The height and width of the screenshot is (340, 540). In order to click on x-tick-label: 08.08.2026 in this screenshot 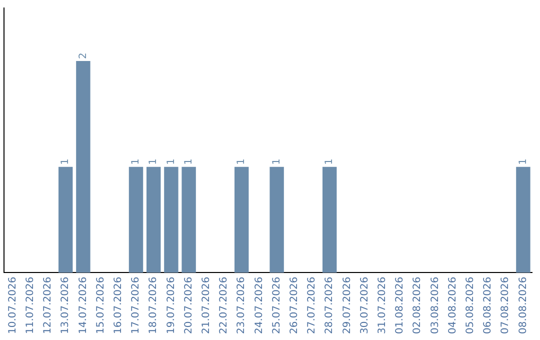, I will do `click(523, 305)`.